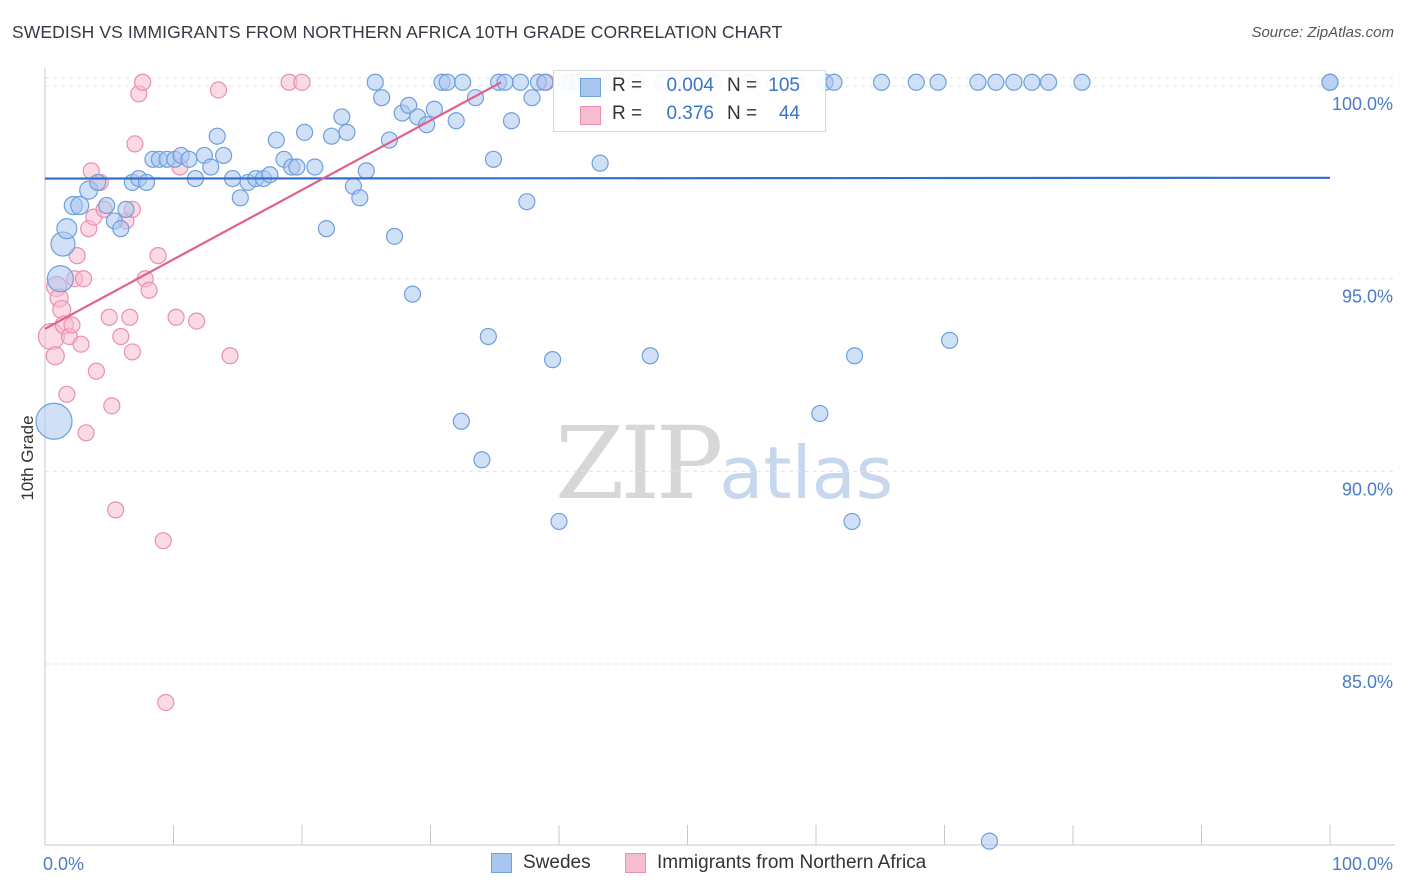  Describe the element at coordinates (63, 864) in the screenshot. I see `x-tick-label-min: 0.0%` at that location.